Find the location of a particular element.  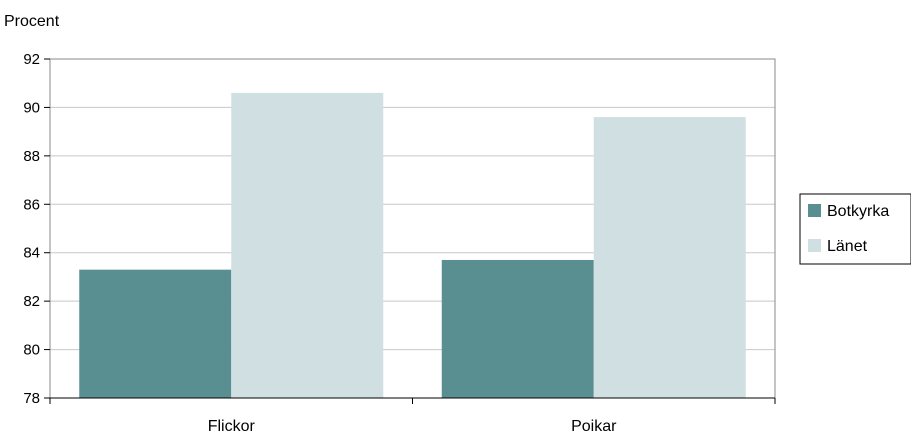

y-axis-unit-label: Procent is located at coordinates (32, 21).